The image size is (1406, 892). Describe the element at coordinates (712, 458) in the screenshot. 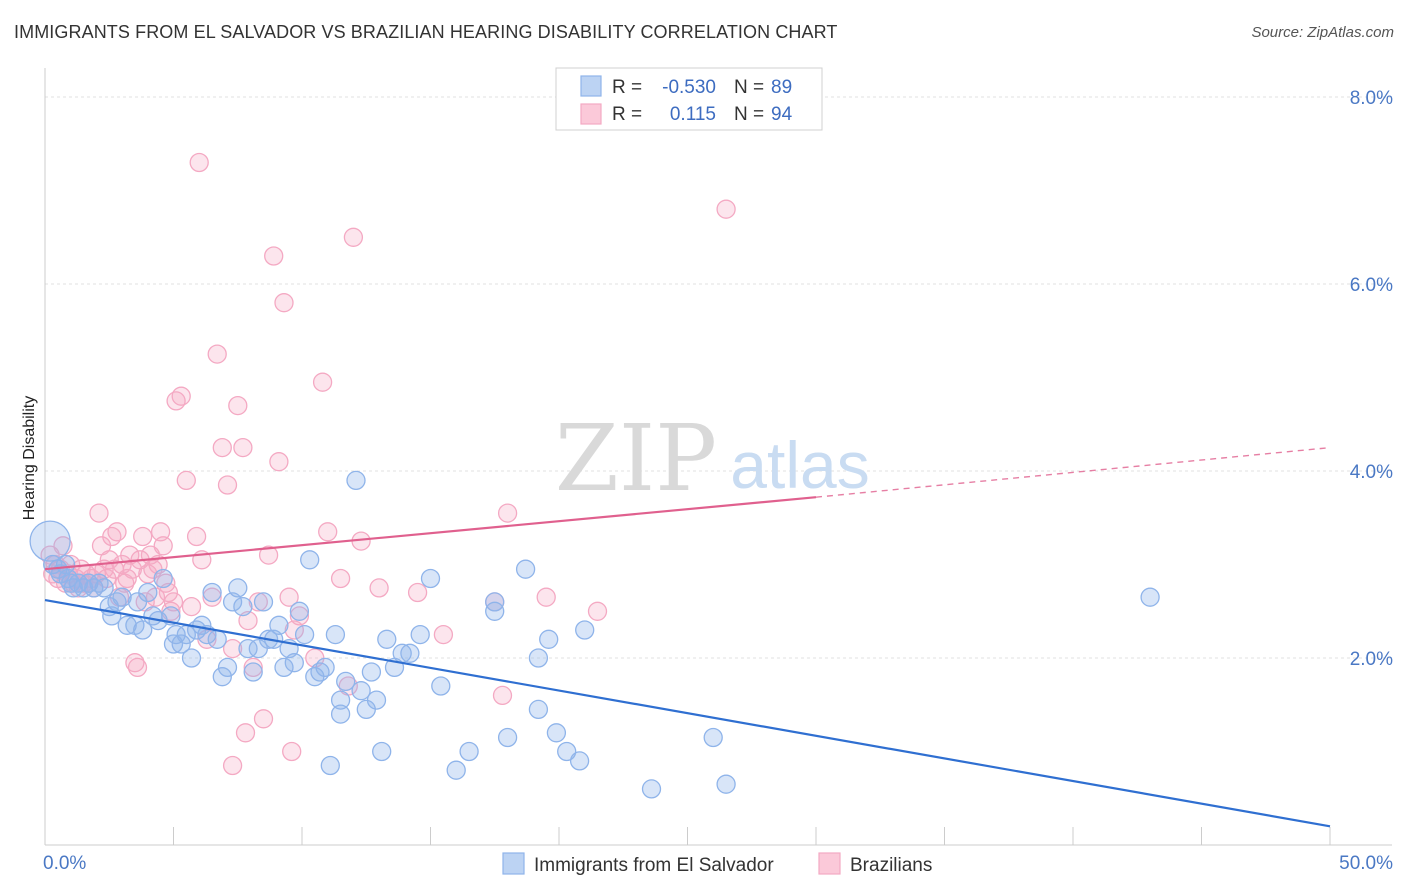

I see `watermark: ZIP atlas` at that location.